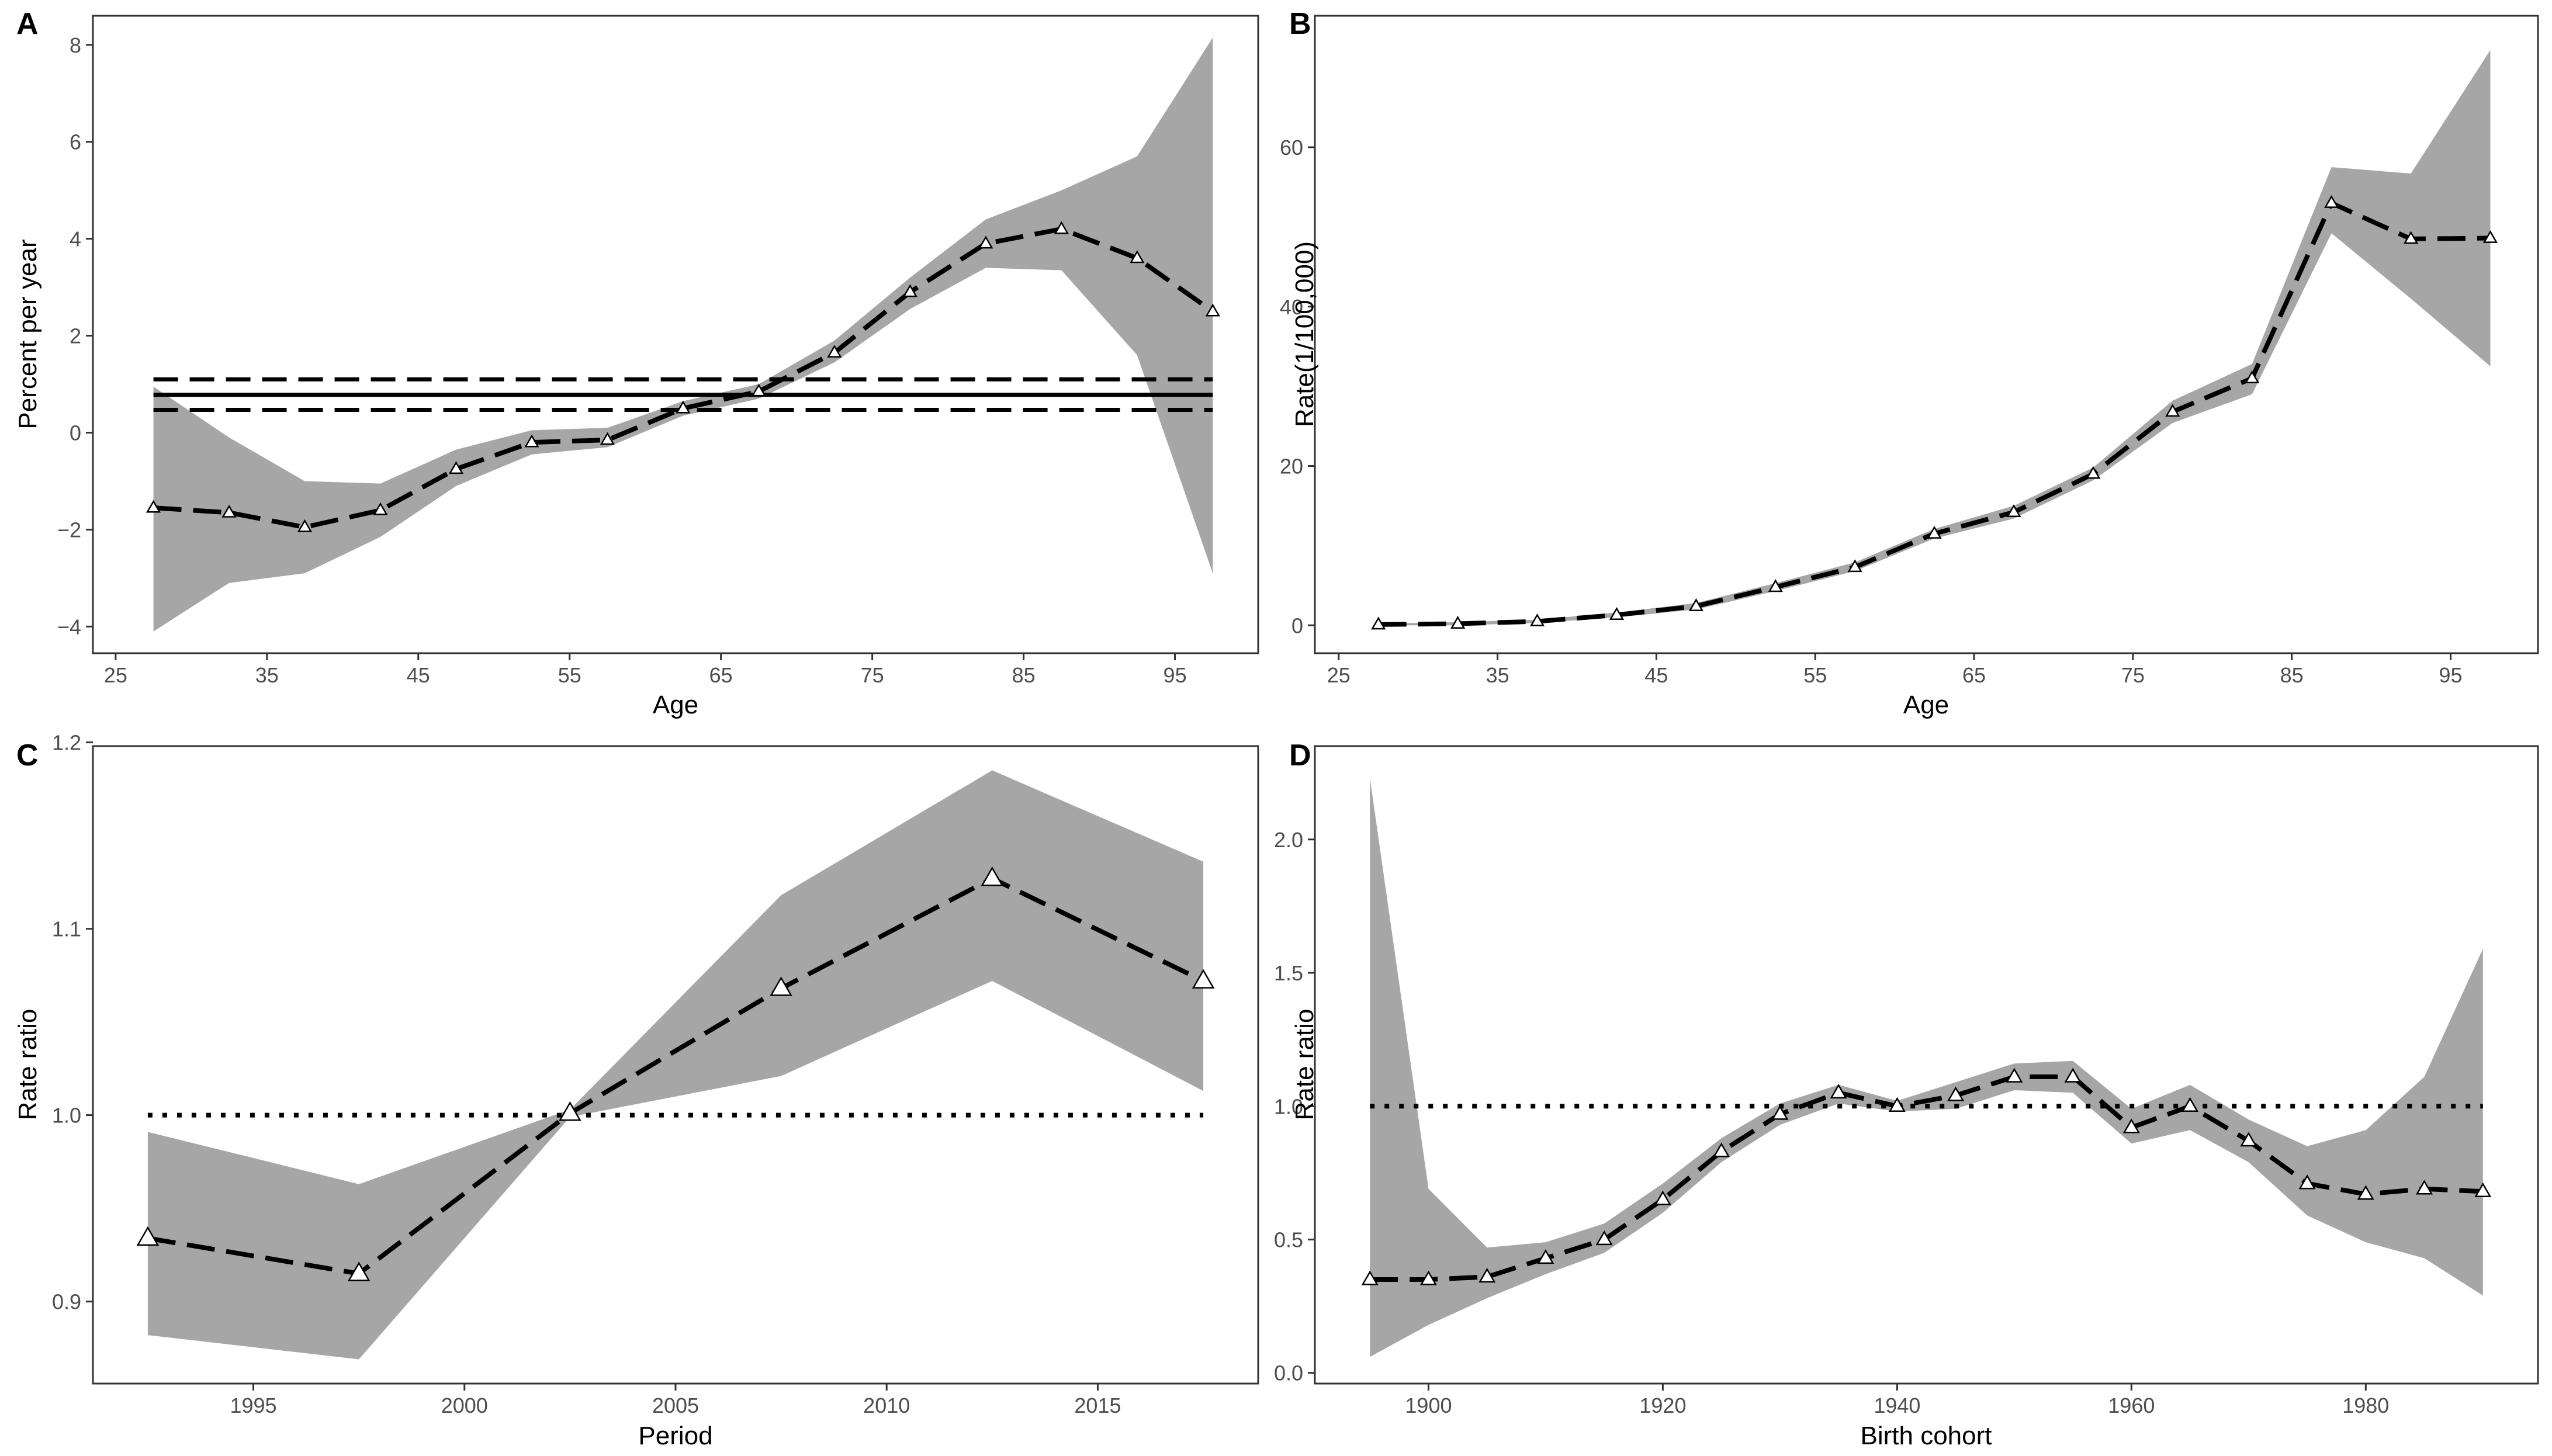 The image size is (2552, 1456). Describe the element at coordinates (721, 675) in the screenshot. I see `panel-a-x-tick-label: 65` at that location.